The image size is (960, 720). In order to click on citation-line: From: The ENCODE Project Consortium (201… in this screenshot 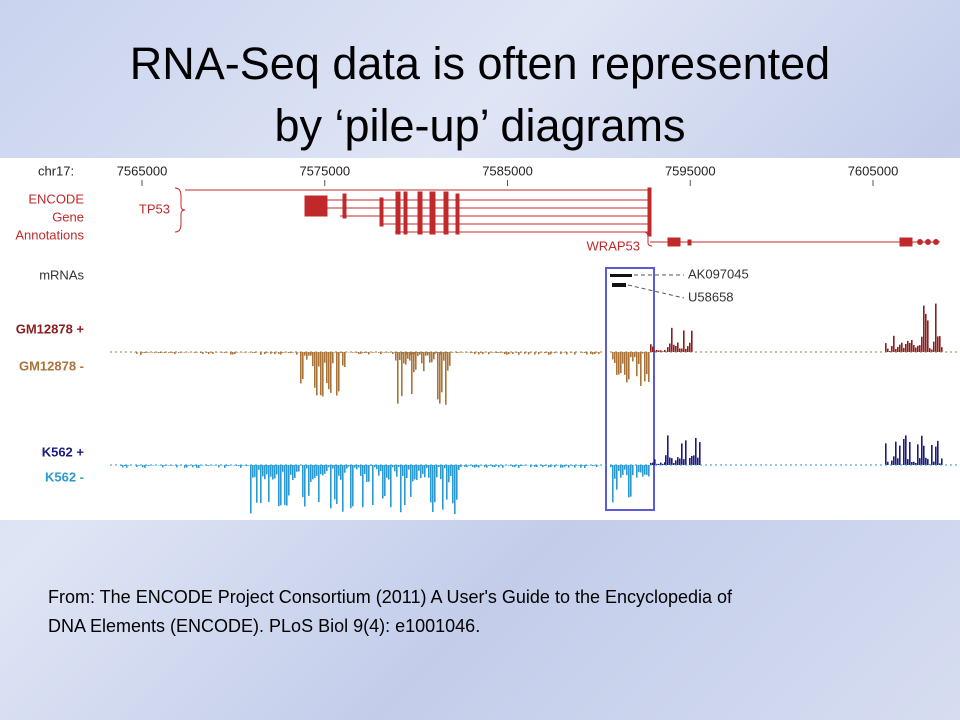, I will do `click(390, 597)`.